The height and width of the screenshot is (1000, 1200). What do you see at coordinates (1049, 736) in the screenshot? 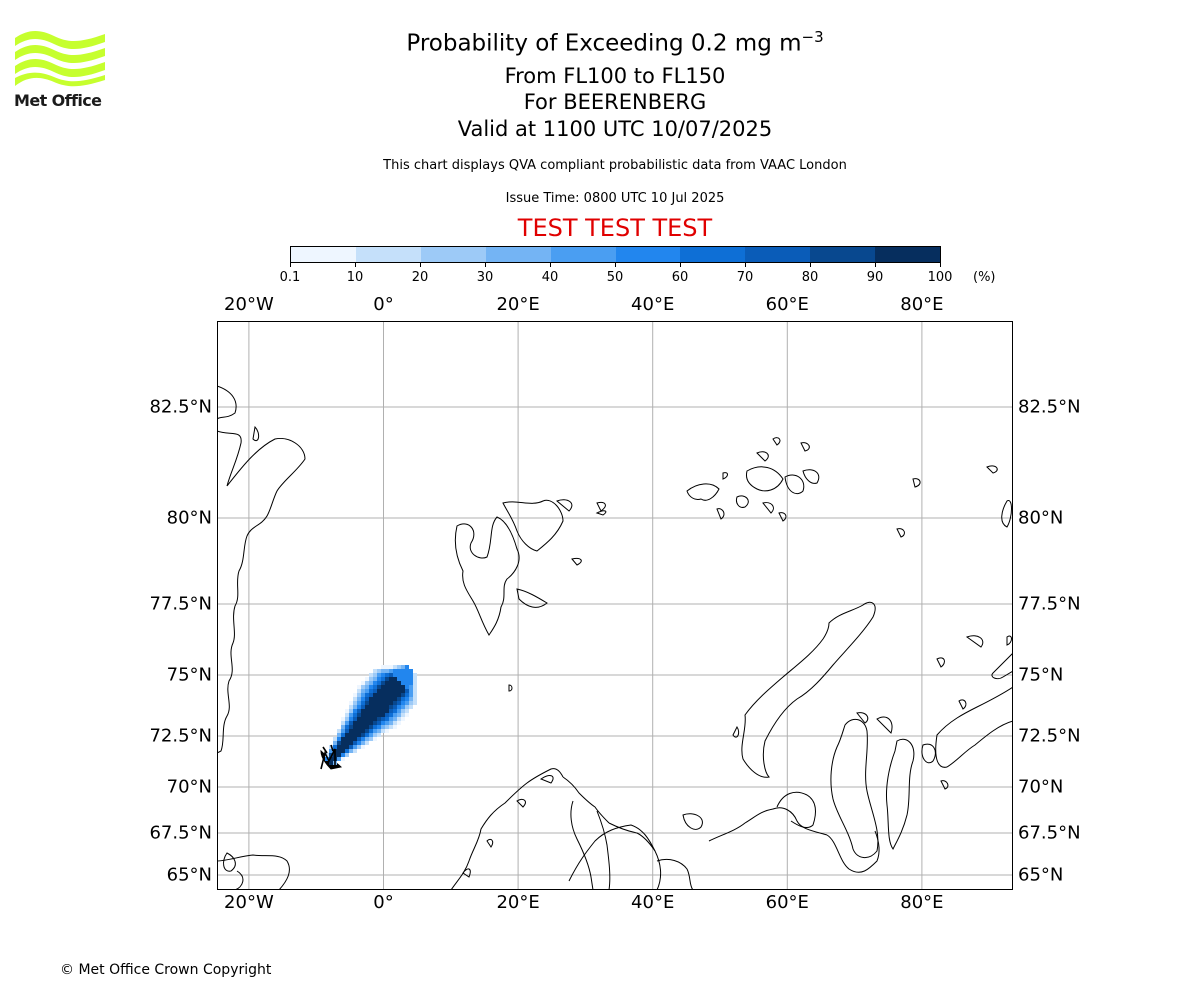
I see `latitude-label-right: 72.5°N` at bounding box center [1049, 736].